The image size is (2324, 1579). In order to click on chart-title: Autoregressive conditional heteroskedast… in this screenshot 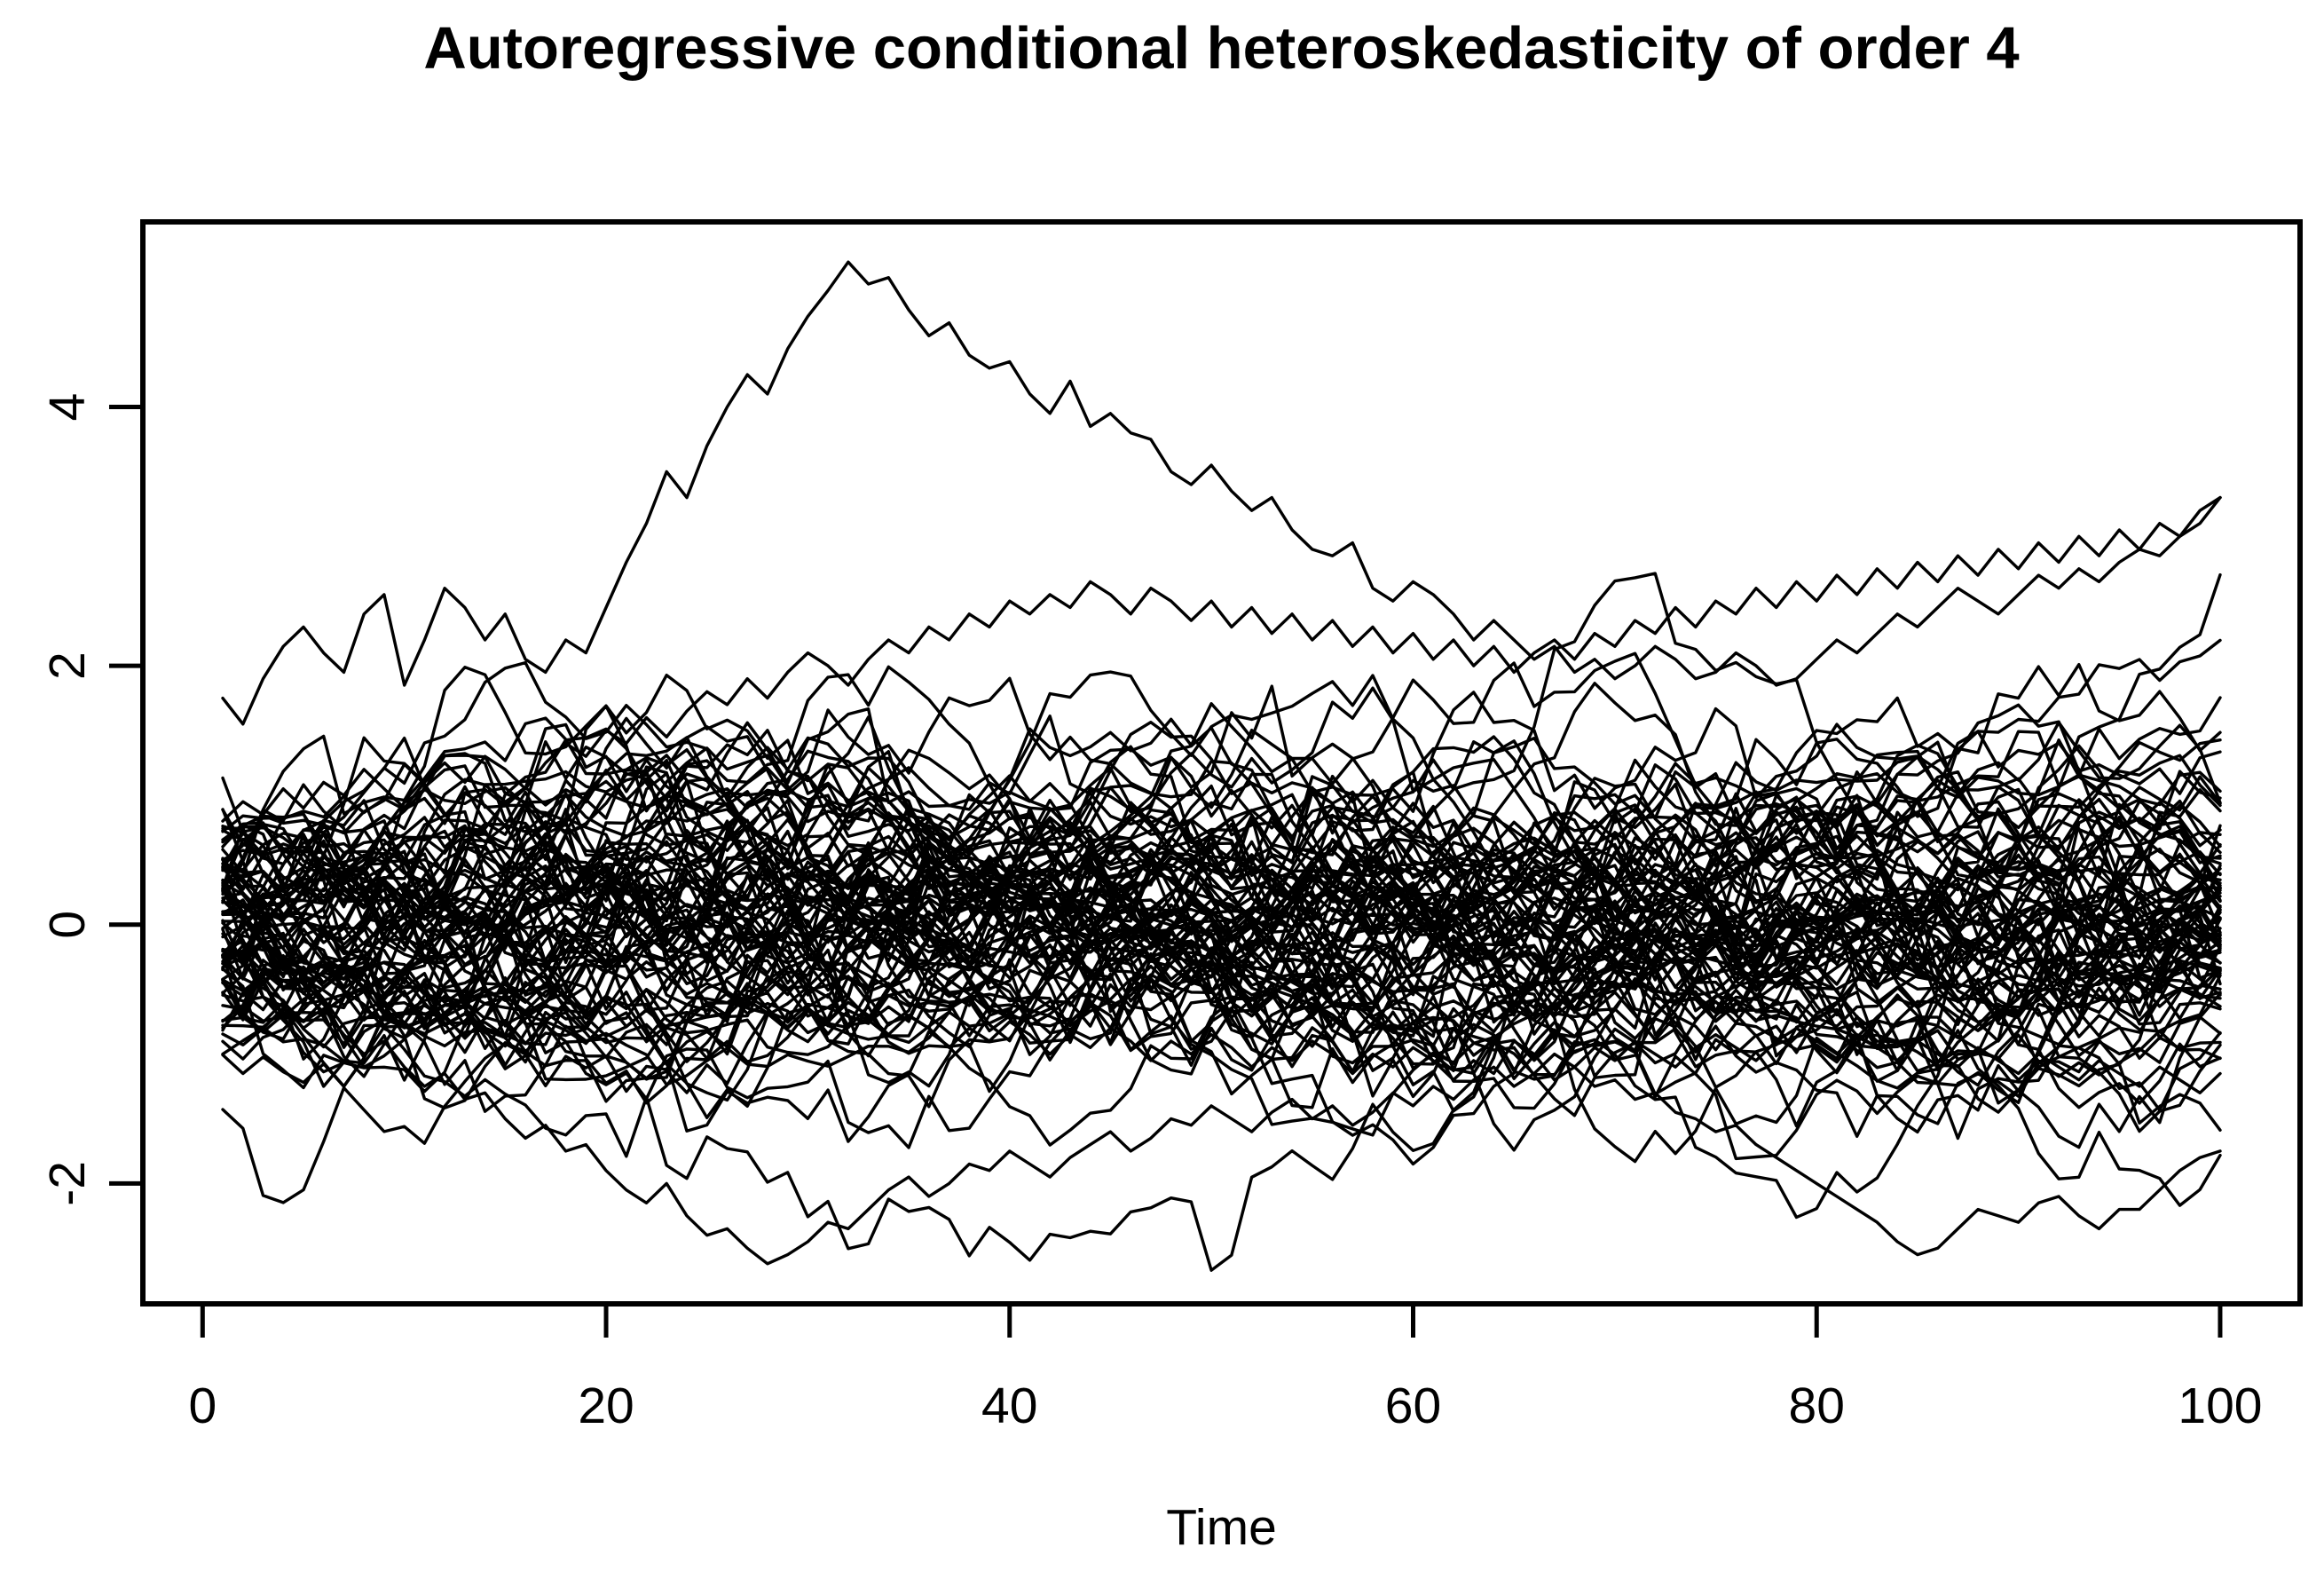, I will do `click(1221, 48)`.